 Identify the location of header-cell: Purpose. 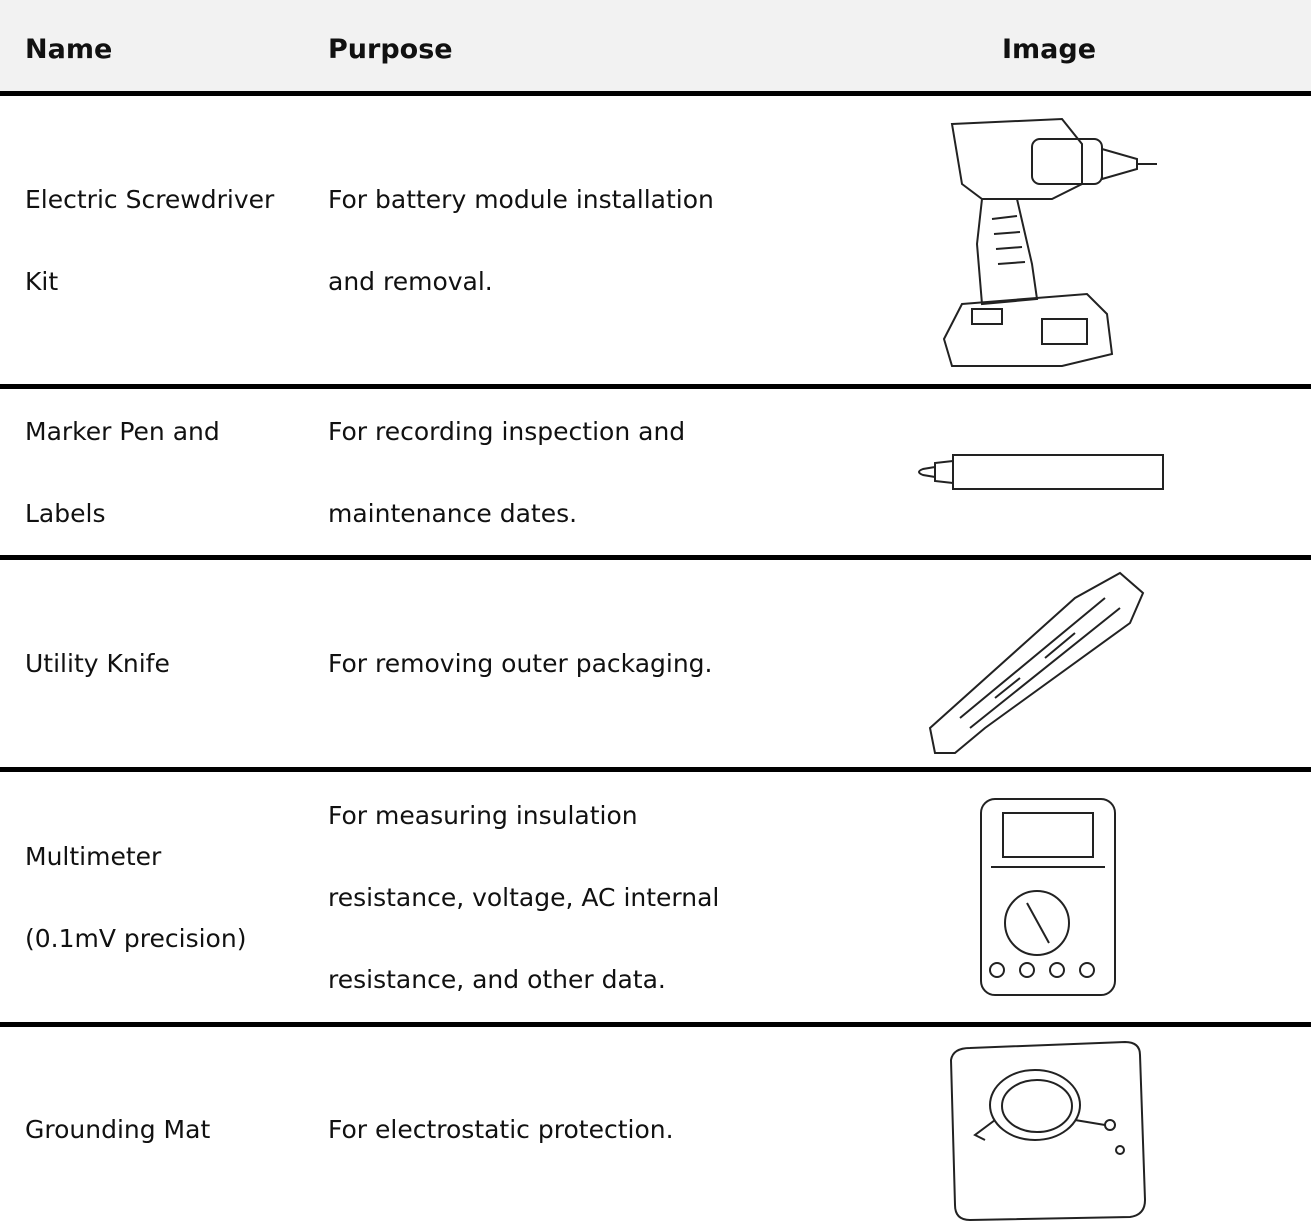
(390, 49).